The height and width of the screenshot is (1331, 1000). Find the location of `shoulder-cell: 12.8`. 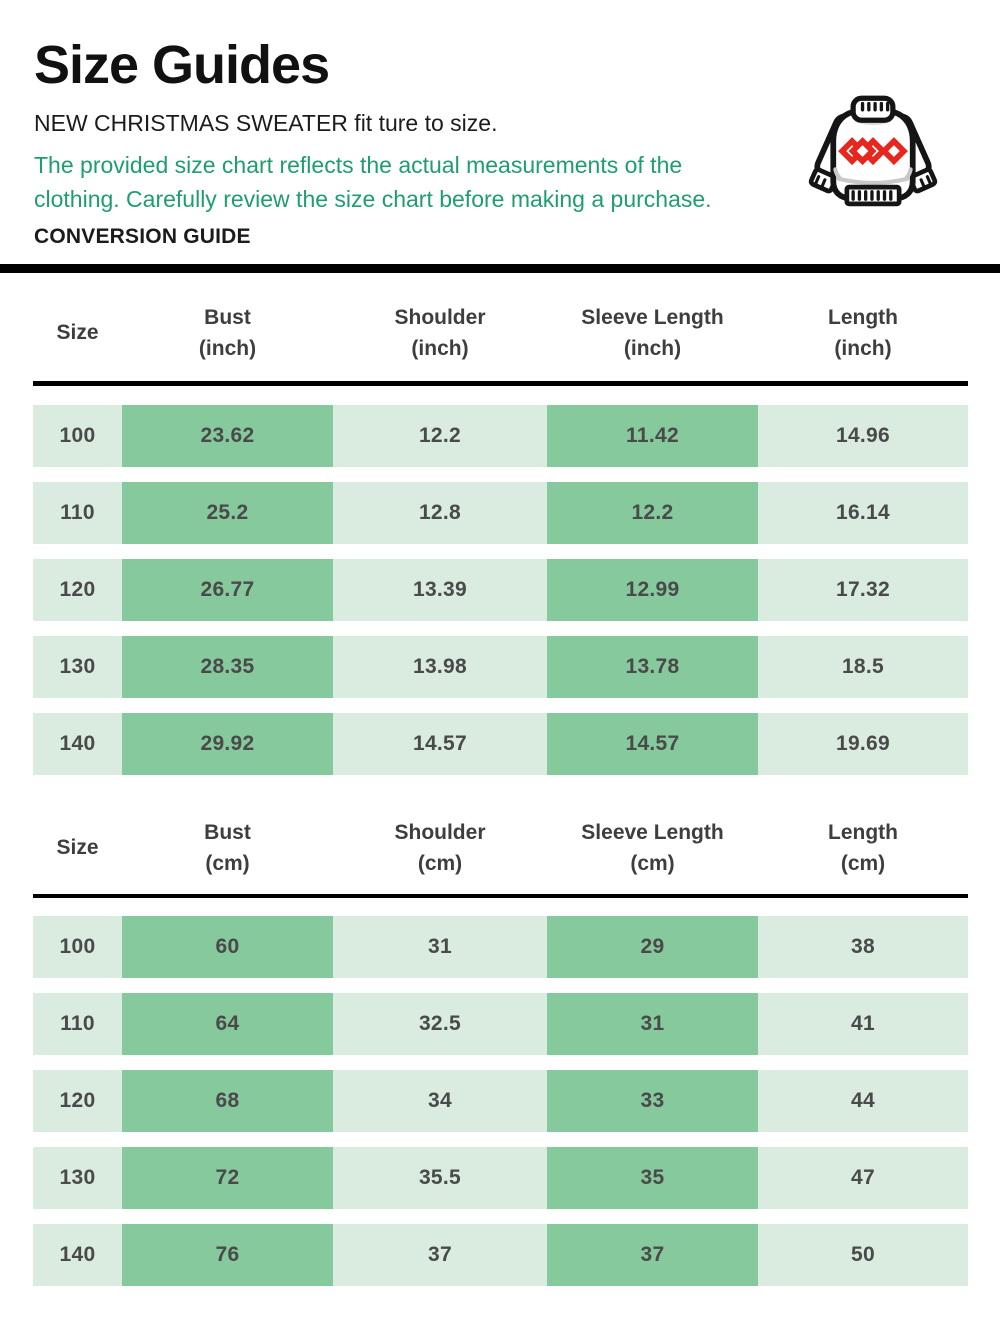

shoulder-cell: 12.8 is located at coordinates (440, 512).